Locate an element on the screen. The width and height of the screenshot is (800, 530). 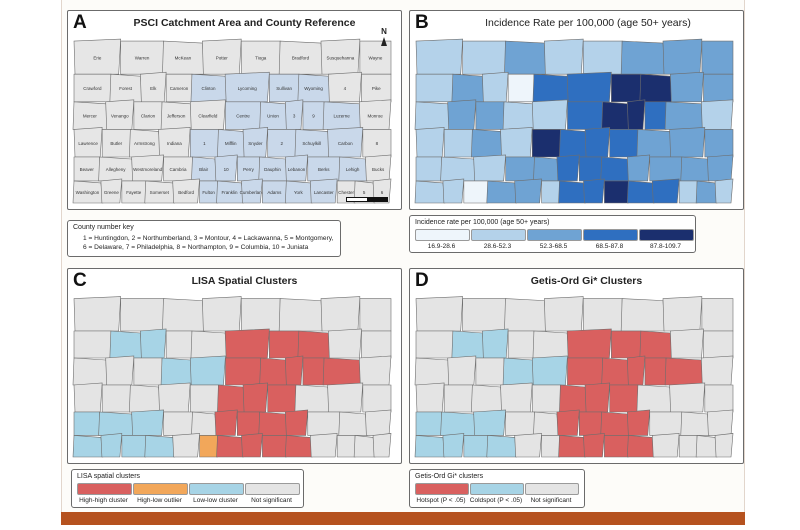
county-label: Franklin is located at coordinates (230, 192).